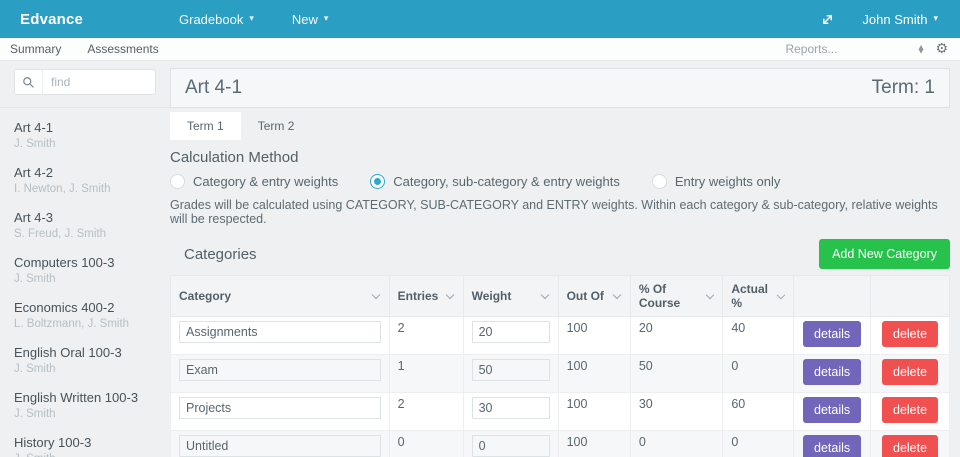 Image resolution: width=960 pixels, height=457 pixels. What do you see at coordinates (205, 126) in the screenshot?
I see `tab-term-1: Term 1` at bounding box center [205, 126].